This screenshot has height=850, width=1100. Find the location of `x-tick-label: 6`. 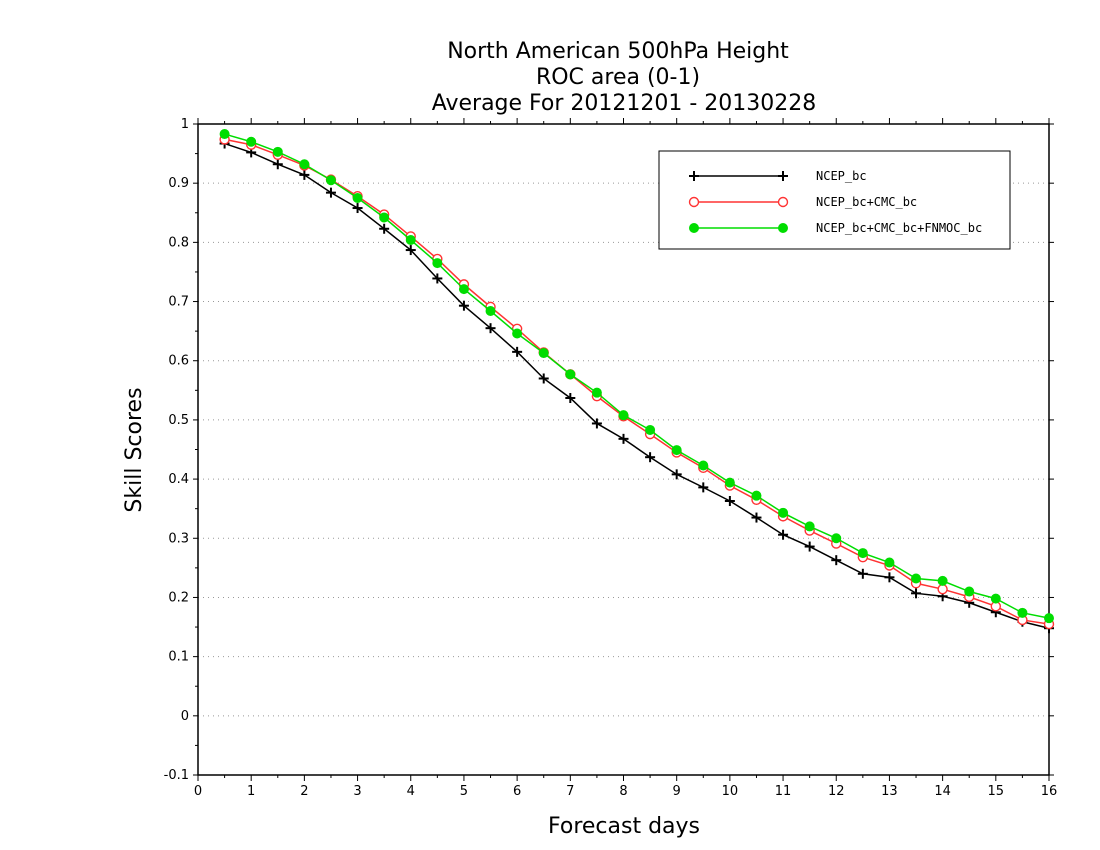

x-tick-label: 6 is located at coordinates (517, 791).